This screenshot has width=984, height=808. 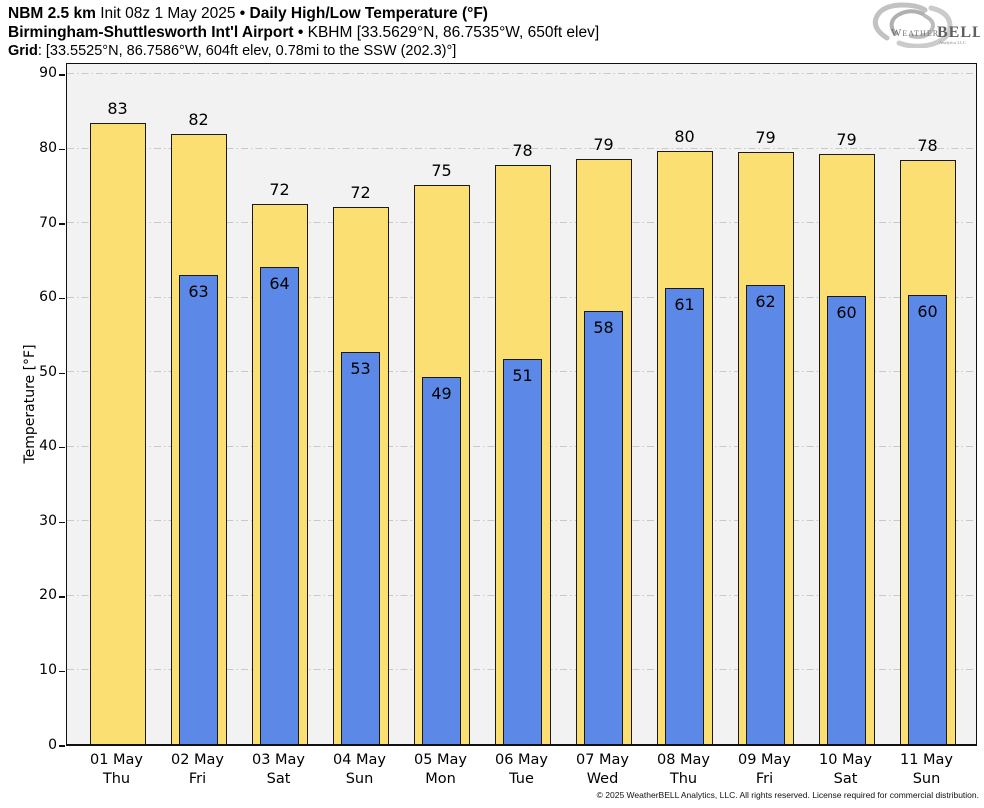 I want to click on low-value-label: 61, so click(x=684, y=305).